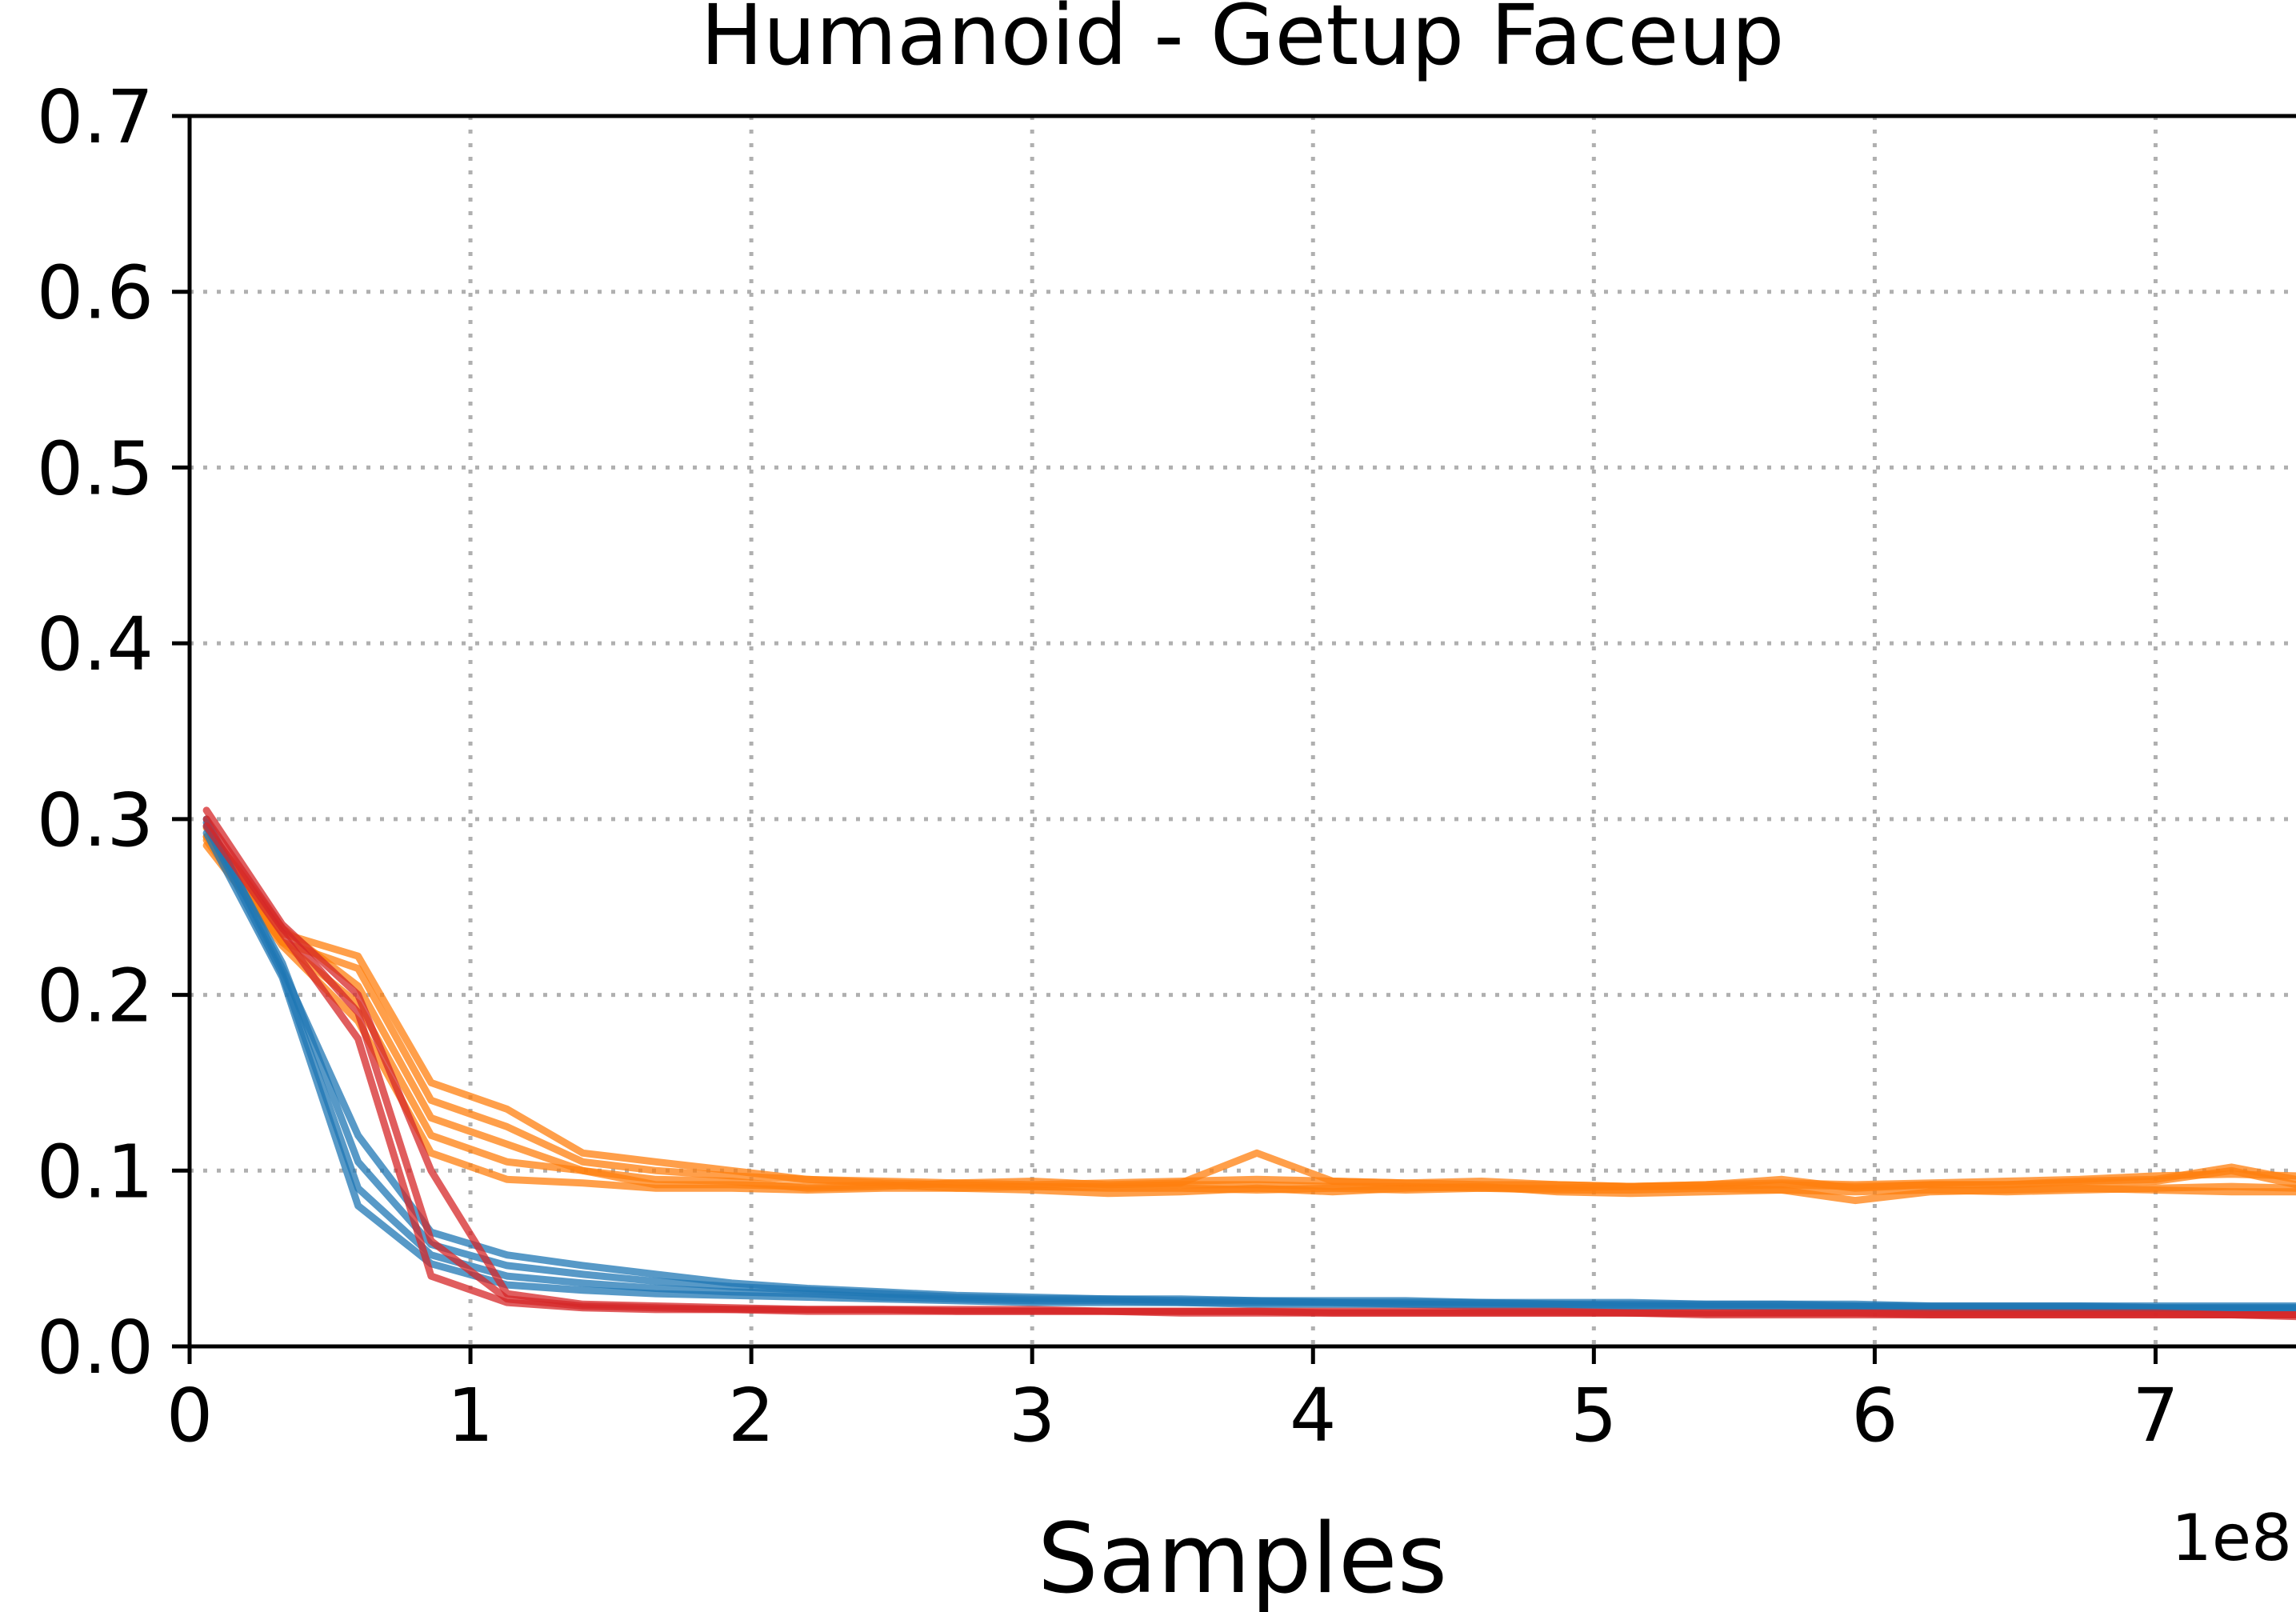  Describe the element at coordinates (95, 996) in the screenshot. I see `y-tick-label: 0.2` at that location.